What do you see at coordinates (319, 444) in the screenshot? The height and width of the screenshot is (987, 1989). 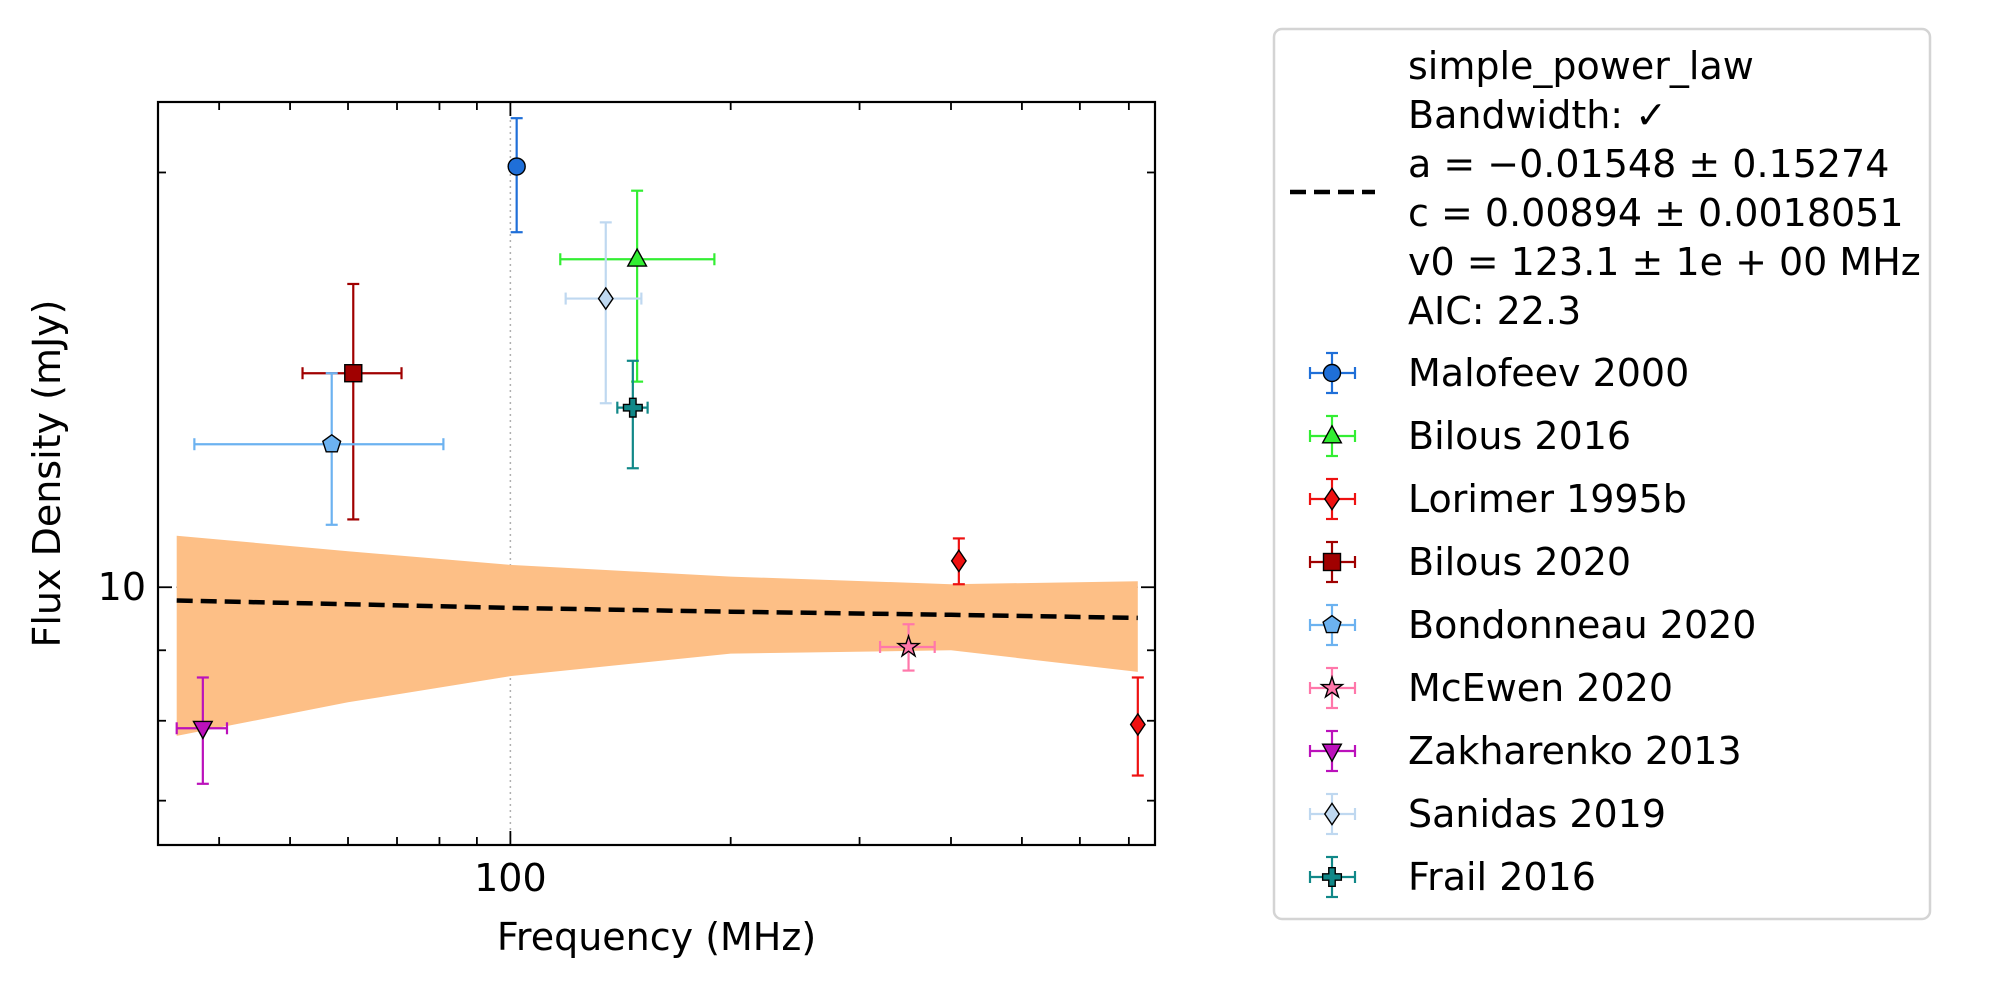 I see `x-error-bar` at bounding box center [319, 444].